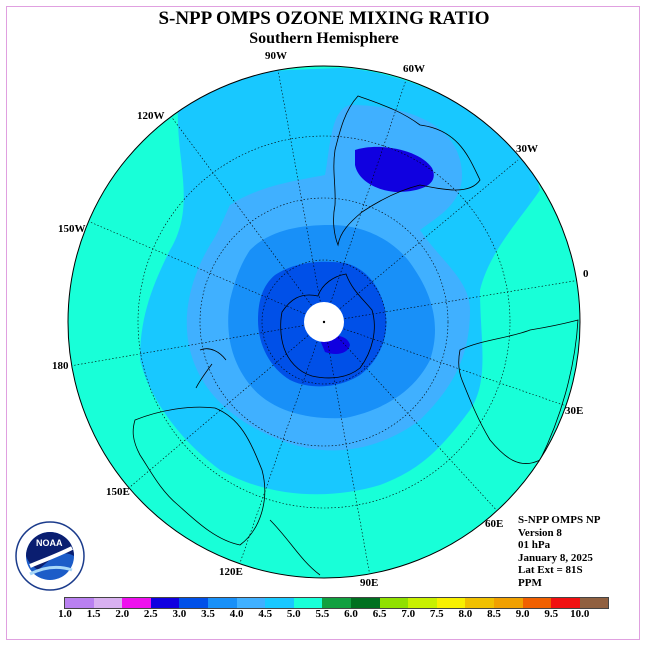 The image size is (648, 648). What do you see at coordinates (93, 614) in the screenshot?
I see `colorbar-tick-label: 1.5` at bounding box center [93, 614].